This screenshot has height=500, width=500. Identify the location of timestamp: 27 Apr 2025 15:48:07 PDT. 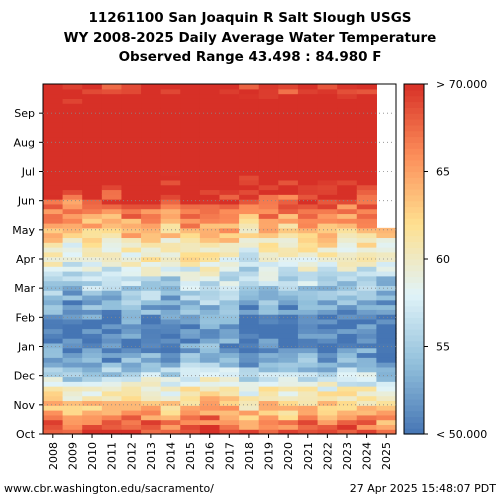
(422, 488).